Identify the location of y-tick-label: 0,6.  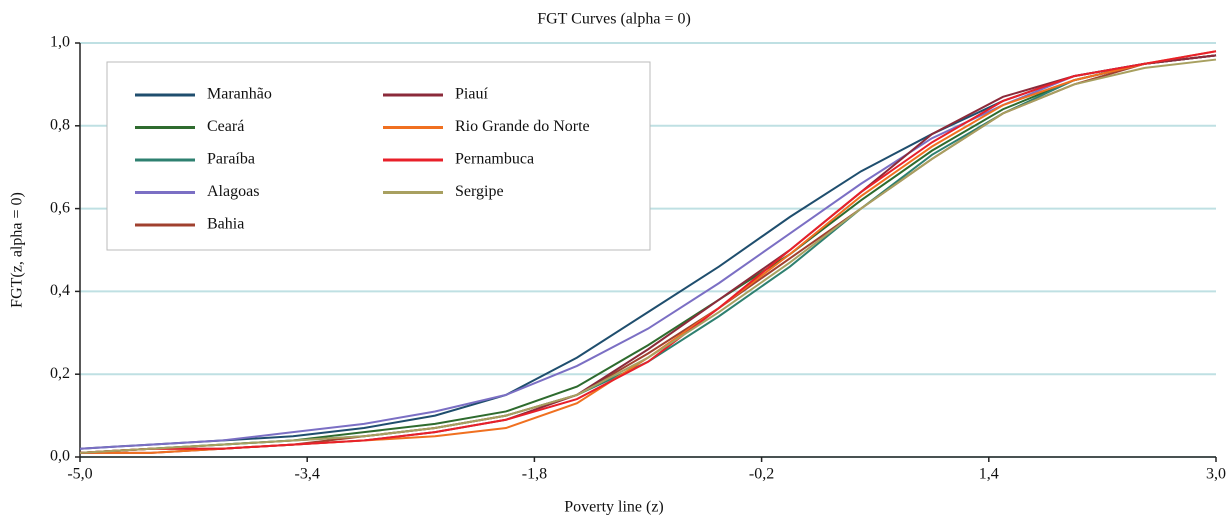
(60, 207).